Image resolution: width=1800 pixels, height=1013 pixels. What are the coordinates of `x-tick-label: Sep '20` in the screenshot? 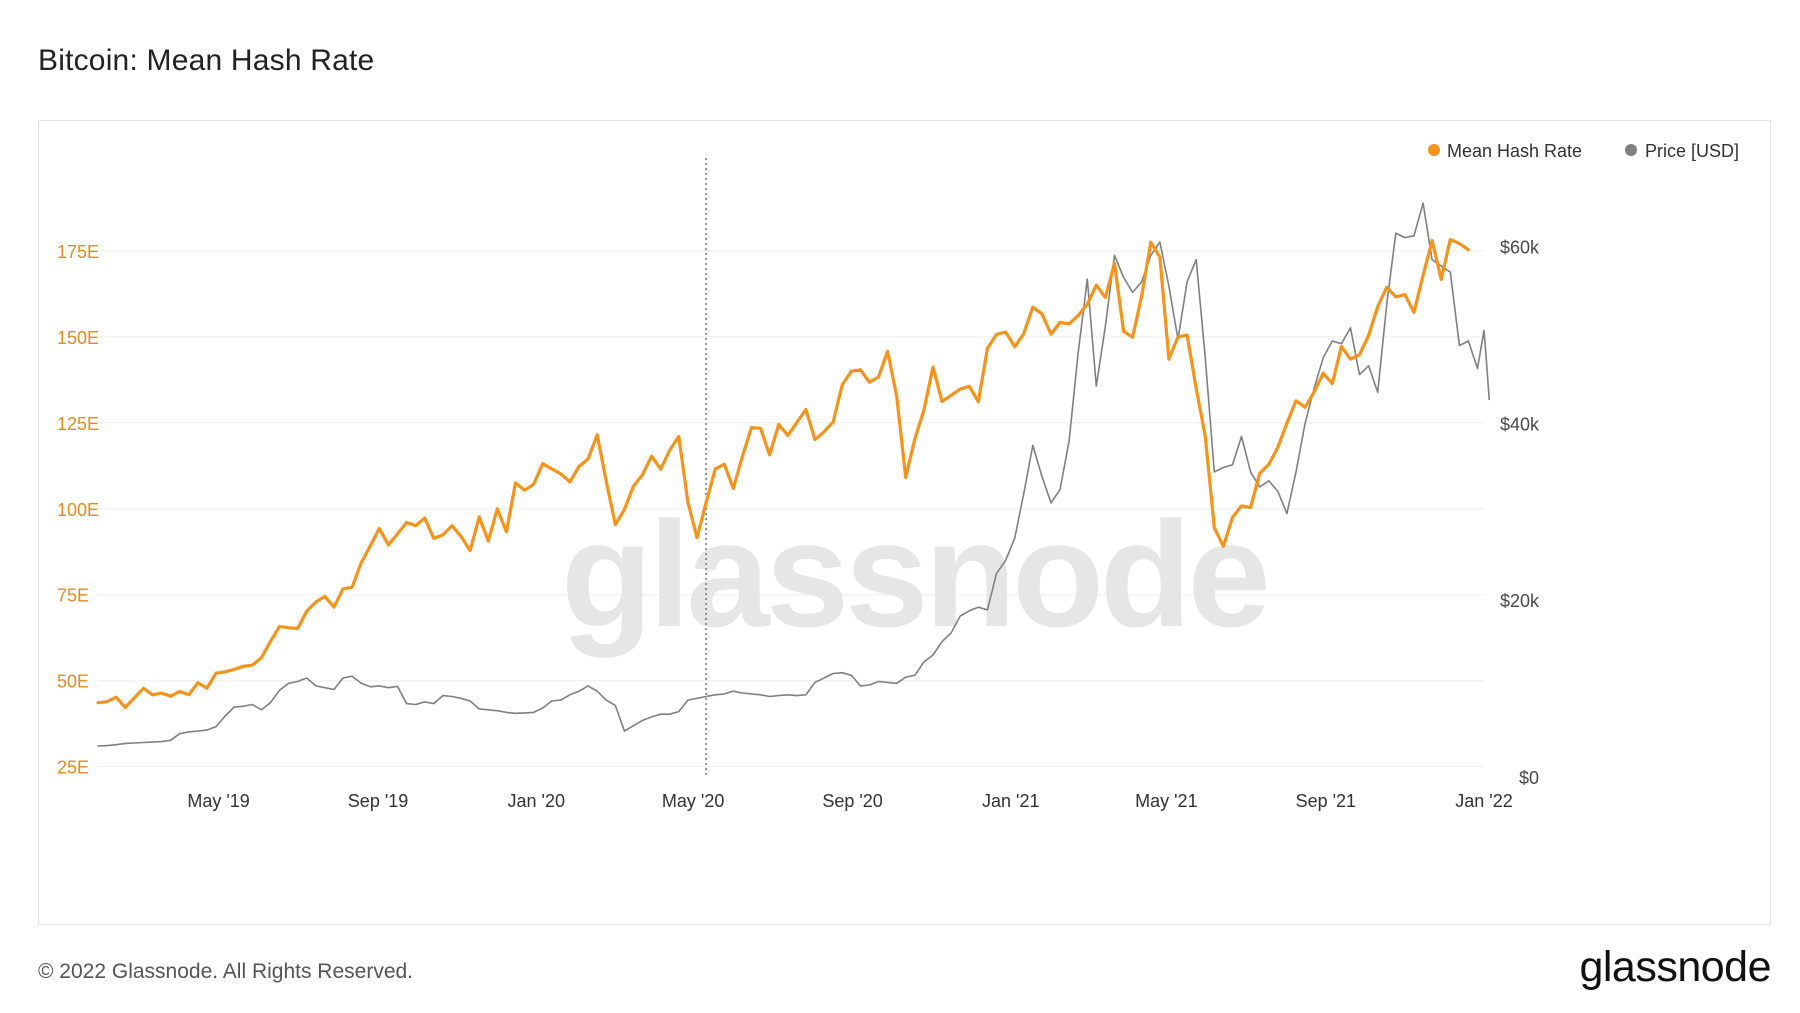 It's located at (852, 801).